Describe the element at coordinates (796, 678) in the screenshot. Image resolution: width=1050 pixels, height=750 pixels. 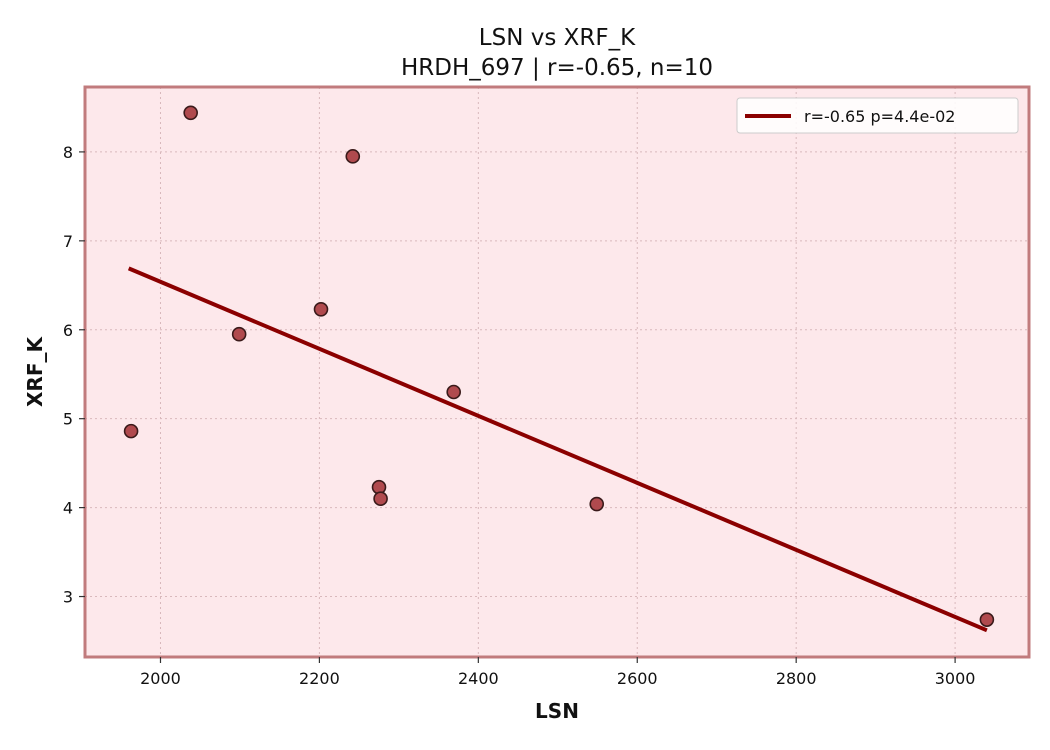
I see `x-tick-label: 2800` at that location.